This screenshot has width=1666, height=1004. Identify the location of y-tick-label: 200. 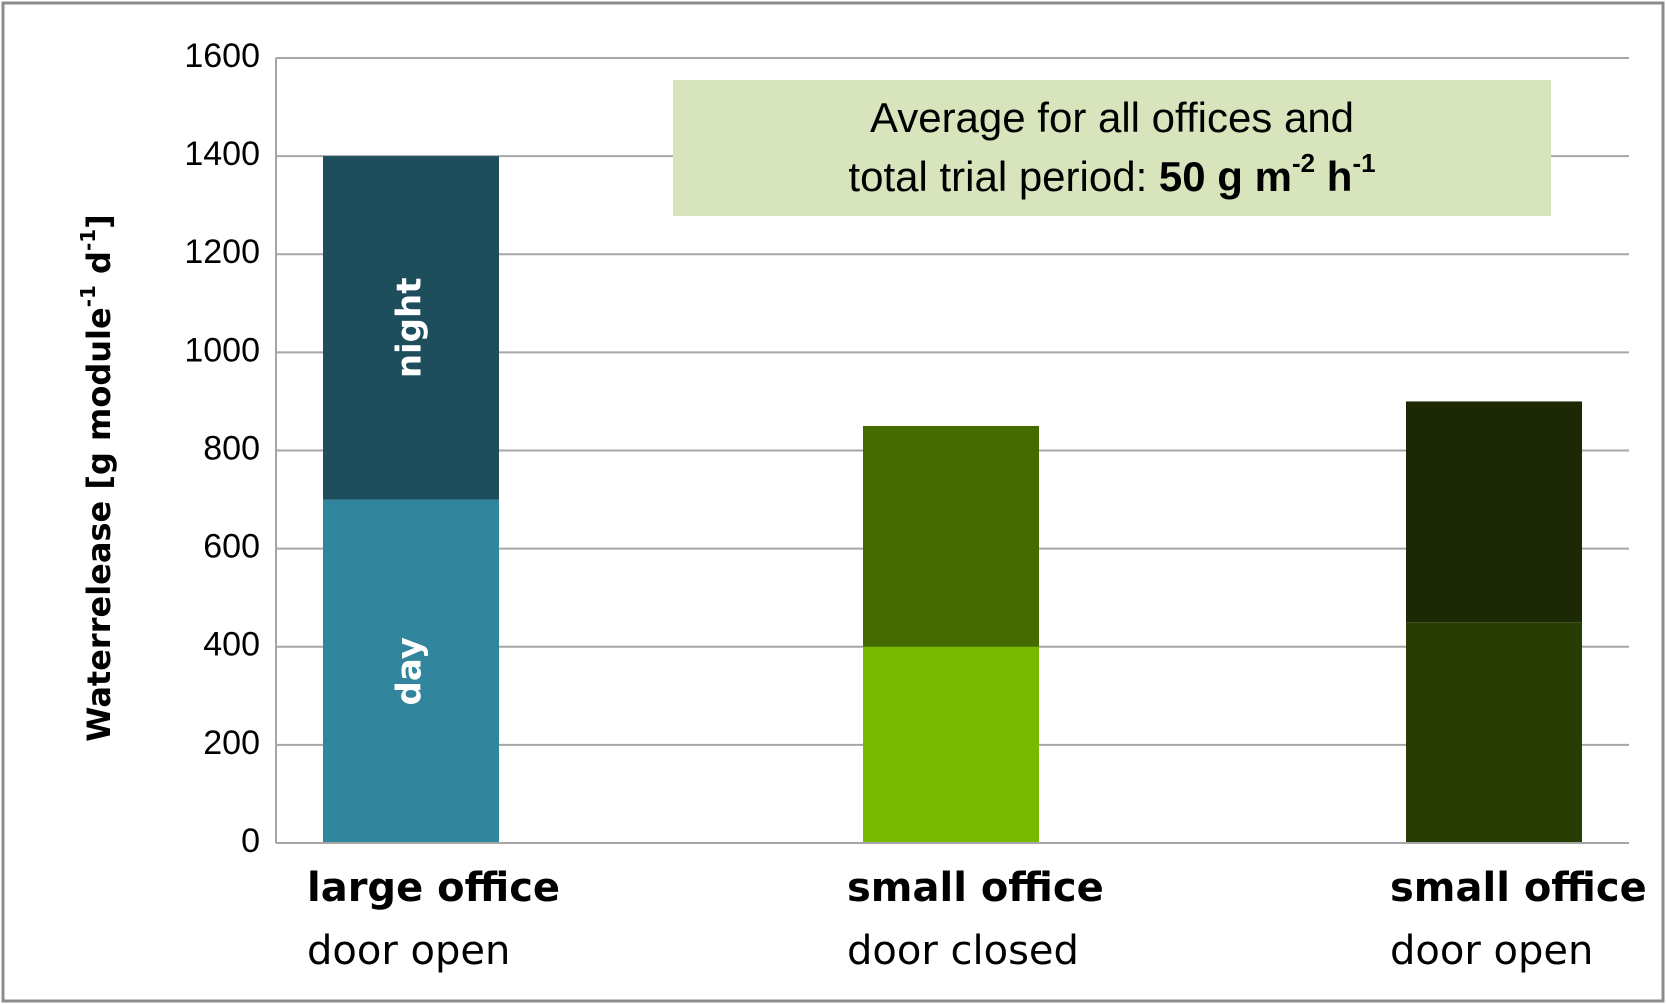
(231, 743).